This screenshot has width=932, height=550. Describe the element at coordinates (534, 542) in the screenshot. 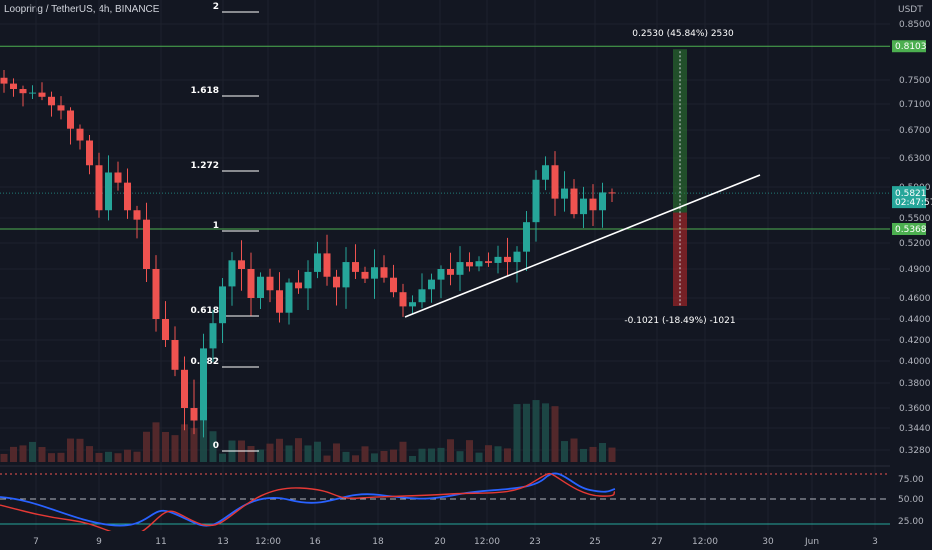

I see `time-tick: 23` at that location.